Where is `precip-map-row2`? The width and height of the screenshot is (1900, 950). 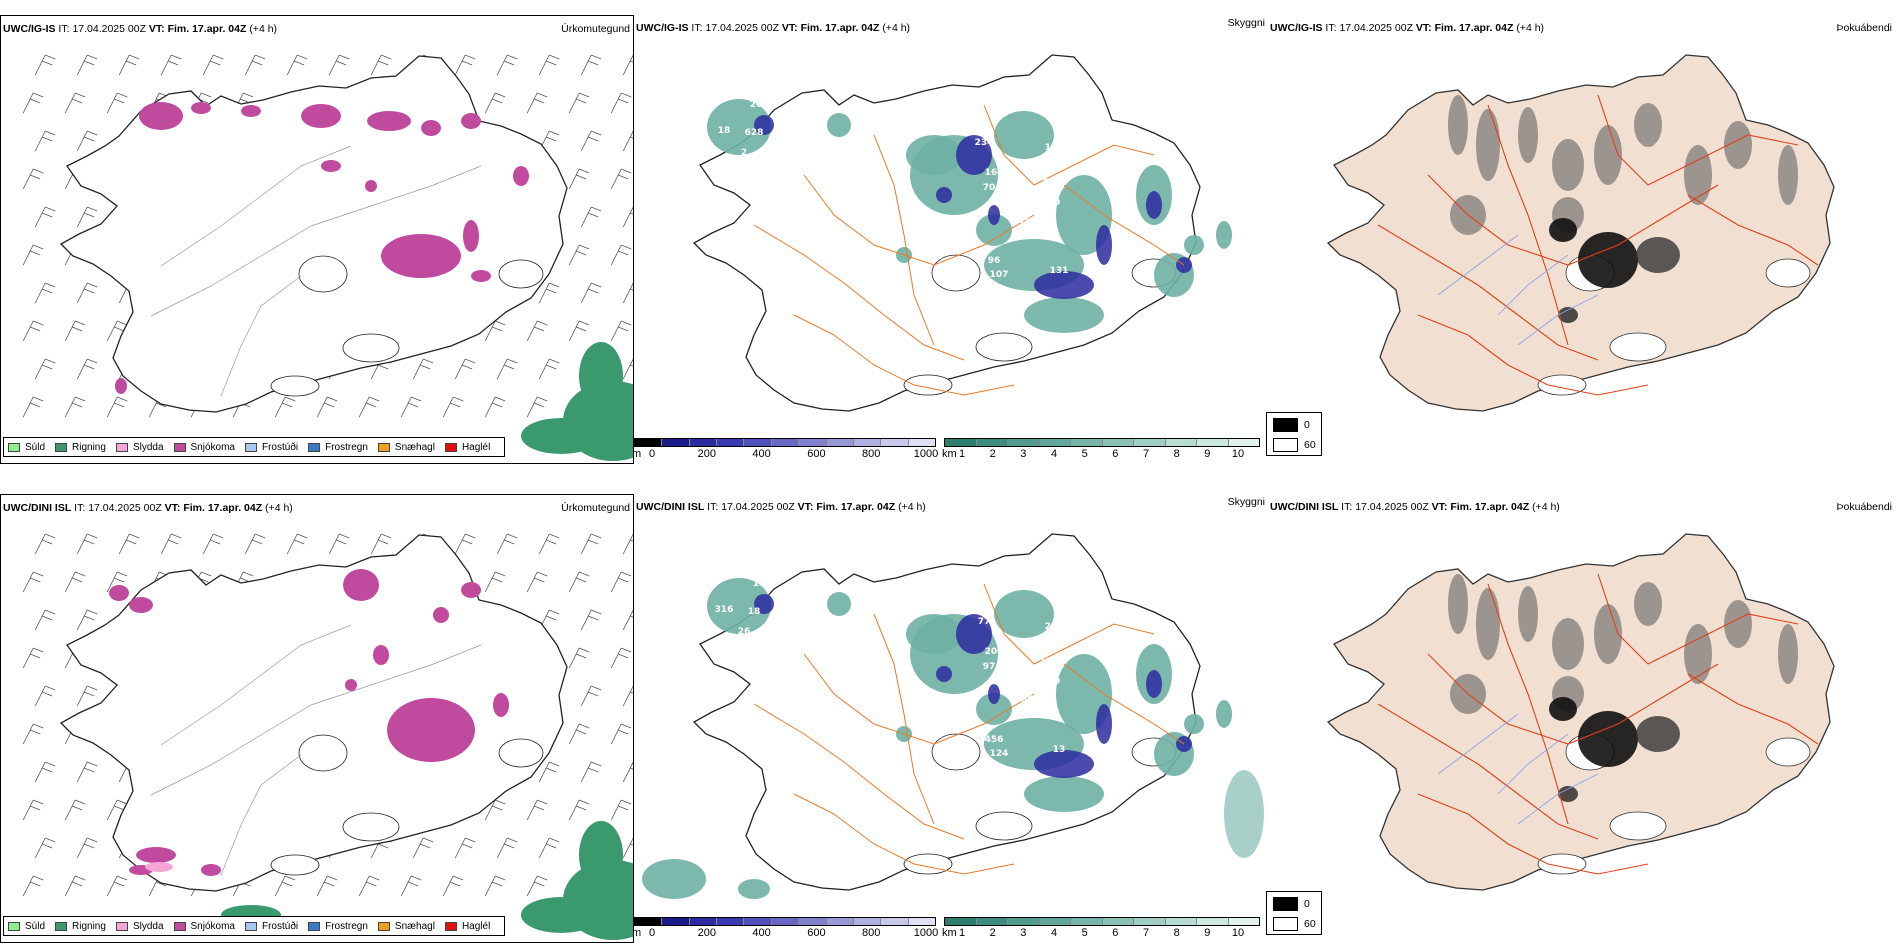
precip-map-row2 is located at coordinates (327, 736).